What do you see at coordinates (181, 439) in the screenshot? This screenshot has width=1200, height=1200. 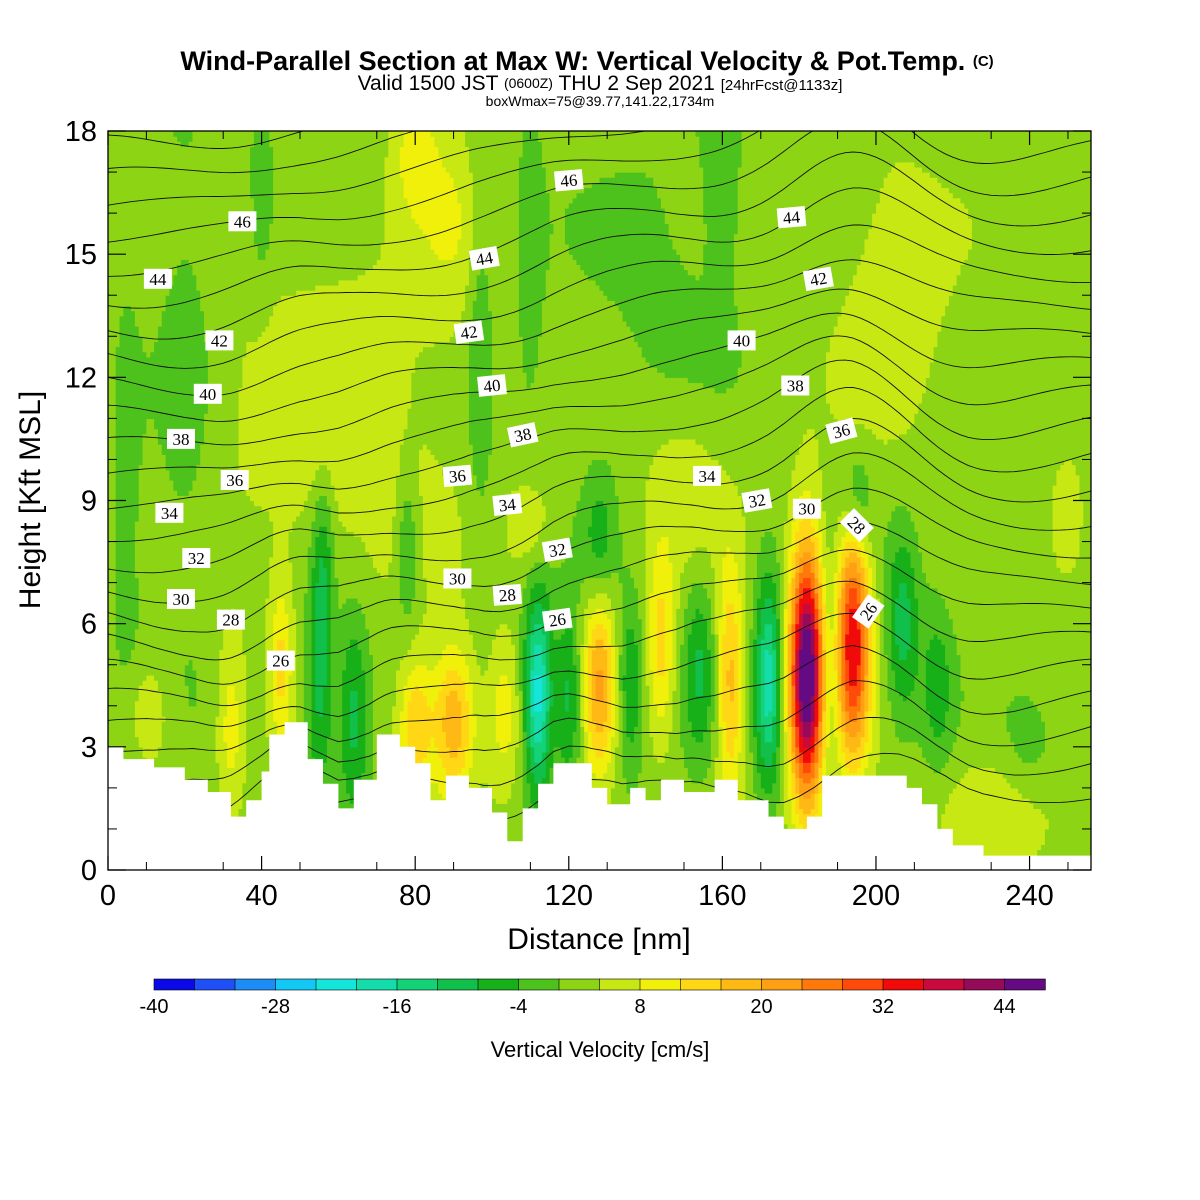 I see `contour-label-text: 38` at bounding box center [181, 439].